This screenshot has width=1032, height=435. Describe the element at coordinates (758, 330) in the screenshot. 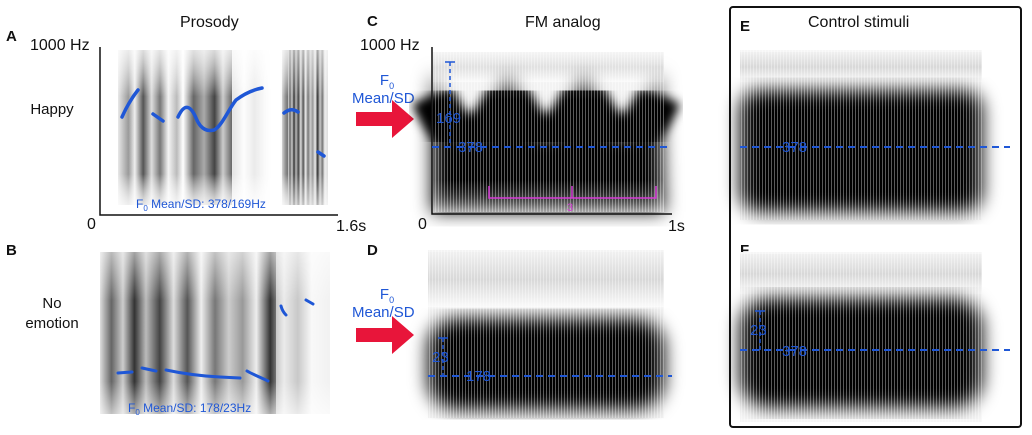

I see `panel-f-sd-value: 23` at that location.